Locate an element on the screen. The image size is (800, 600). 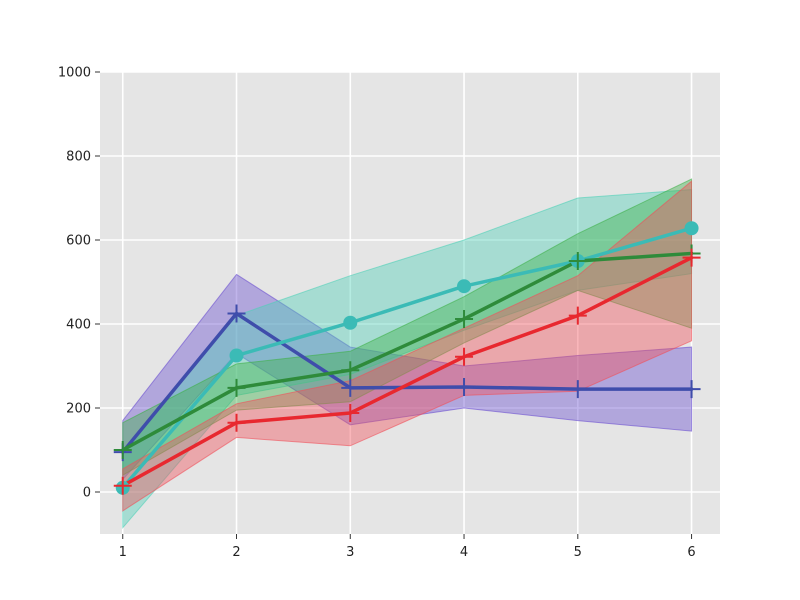
x-tick-label: 4 is located at coordinates (464, 552).